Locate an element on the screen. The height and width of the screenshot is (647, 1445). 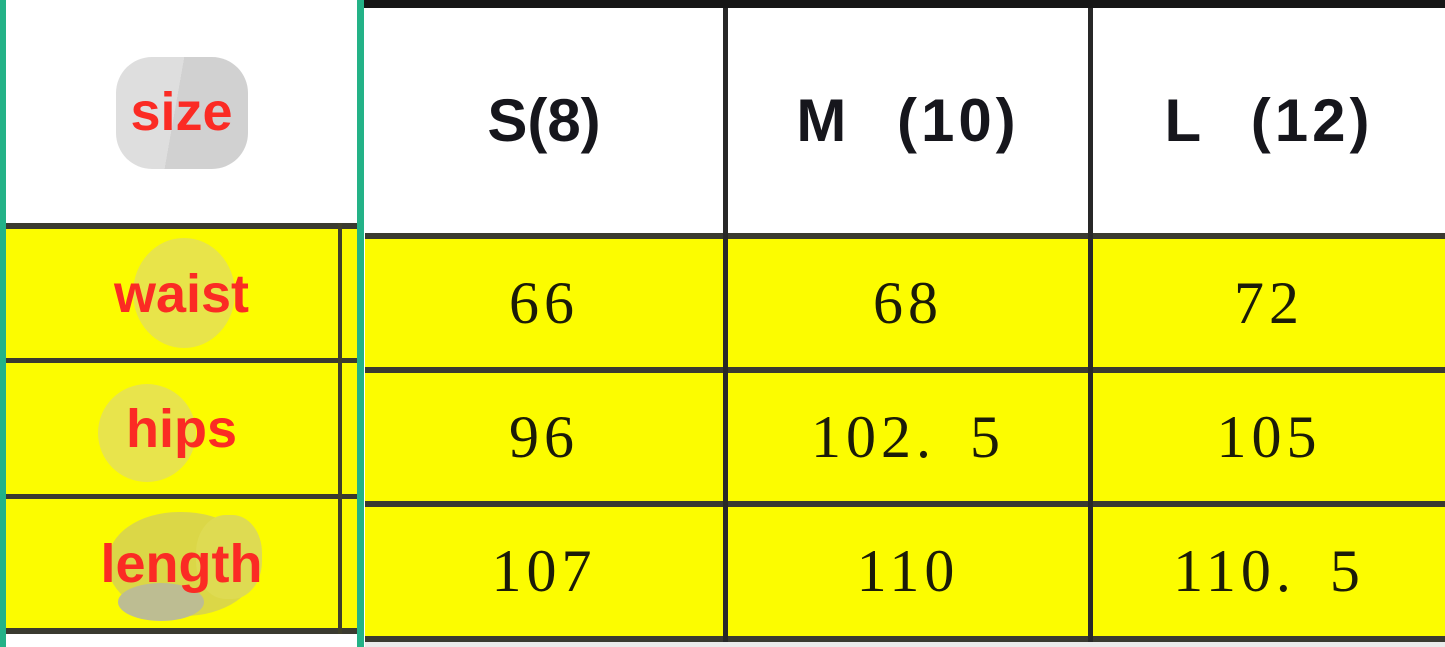
data-row-bg-length is located at coordinates (905, 571).